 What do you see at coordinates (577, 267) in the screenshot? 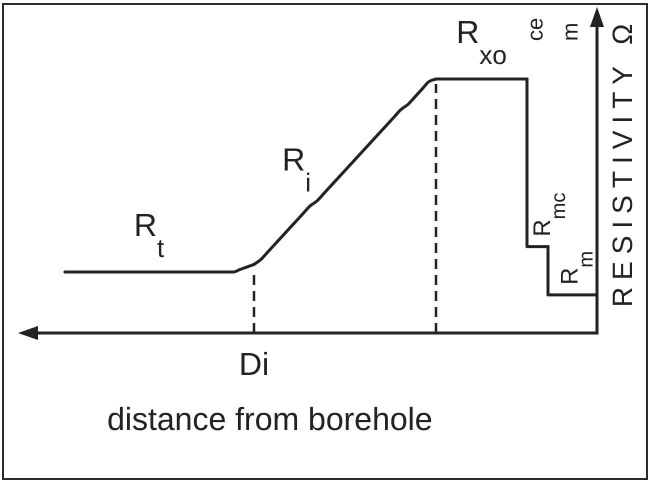
I see `text: Rm` at bounding box center [577, 267].